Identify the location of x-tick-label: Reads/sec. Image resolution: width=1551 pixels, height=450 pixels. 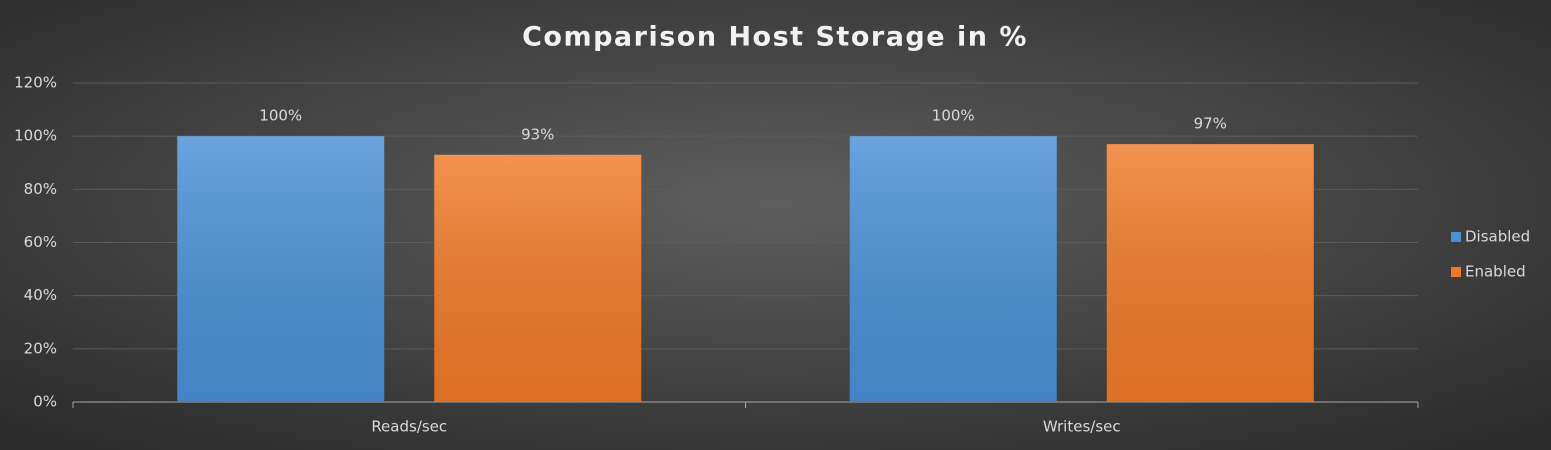
(409, 427).